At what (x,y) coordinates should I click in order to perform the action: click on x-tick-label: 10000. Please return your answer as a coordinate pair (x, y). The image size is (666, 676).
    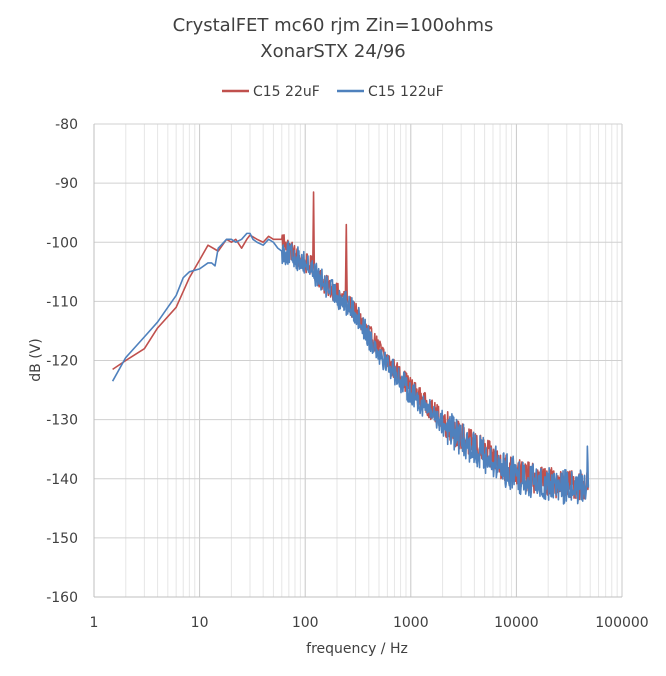
    Looking at the image, I should click on (516, 623).